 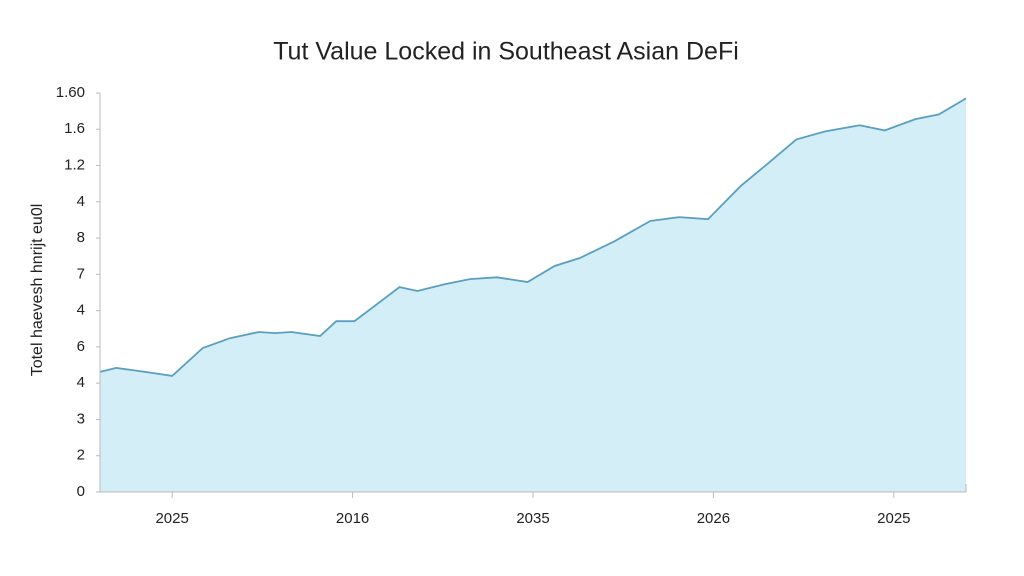 I want to click on y-tick-label: 1.2, so click(x=74, y=165).